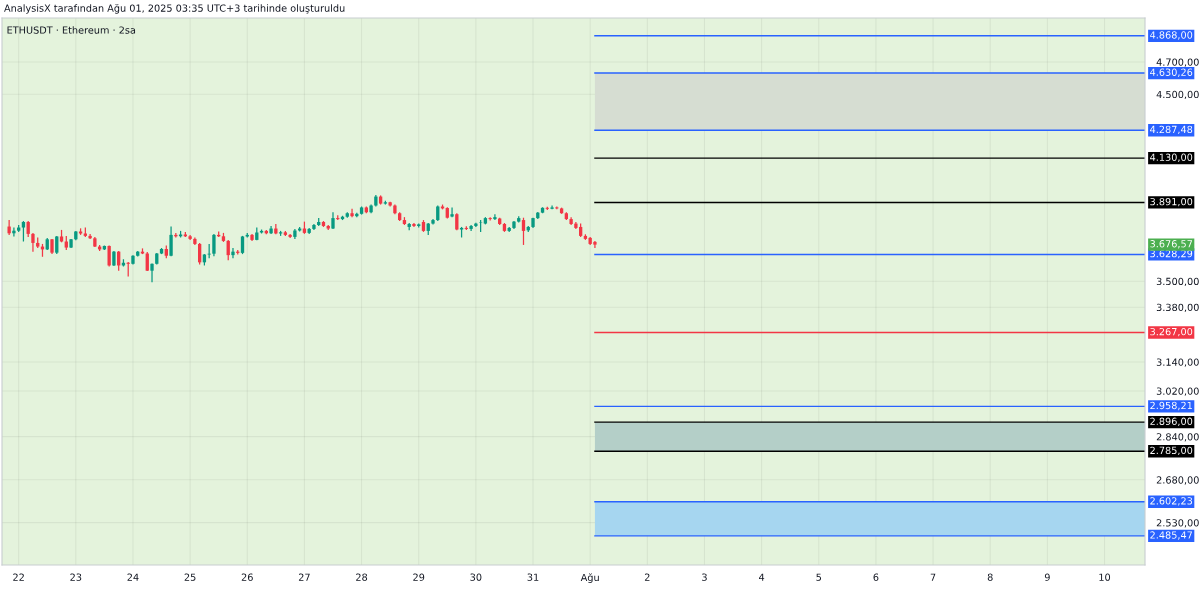  Describe the element at coordinates (1171, 501) in the screenshot. I see `ref-line-label: 2.602,23` at that location.